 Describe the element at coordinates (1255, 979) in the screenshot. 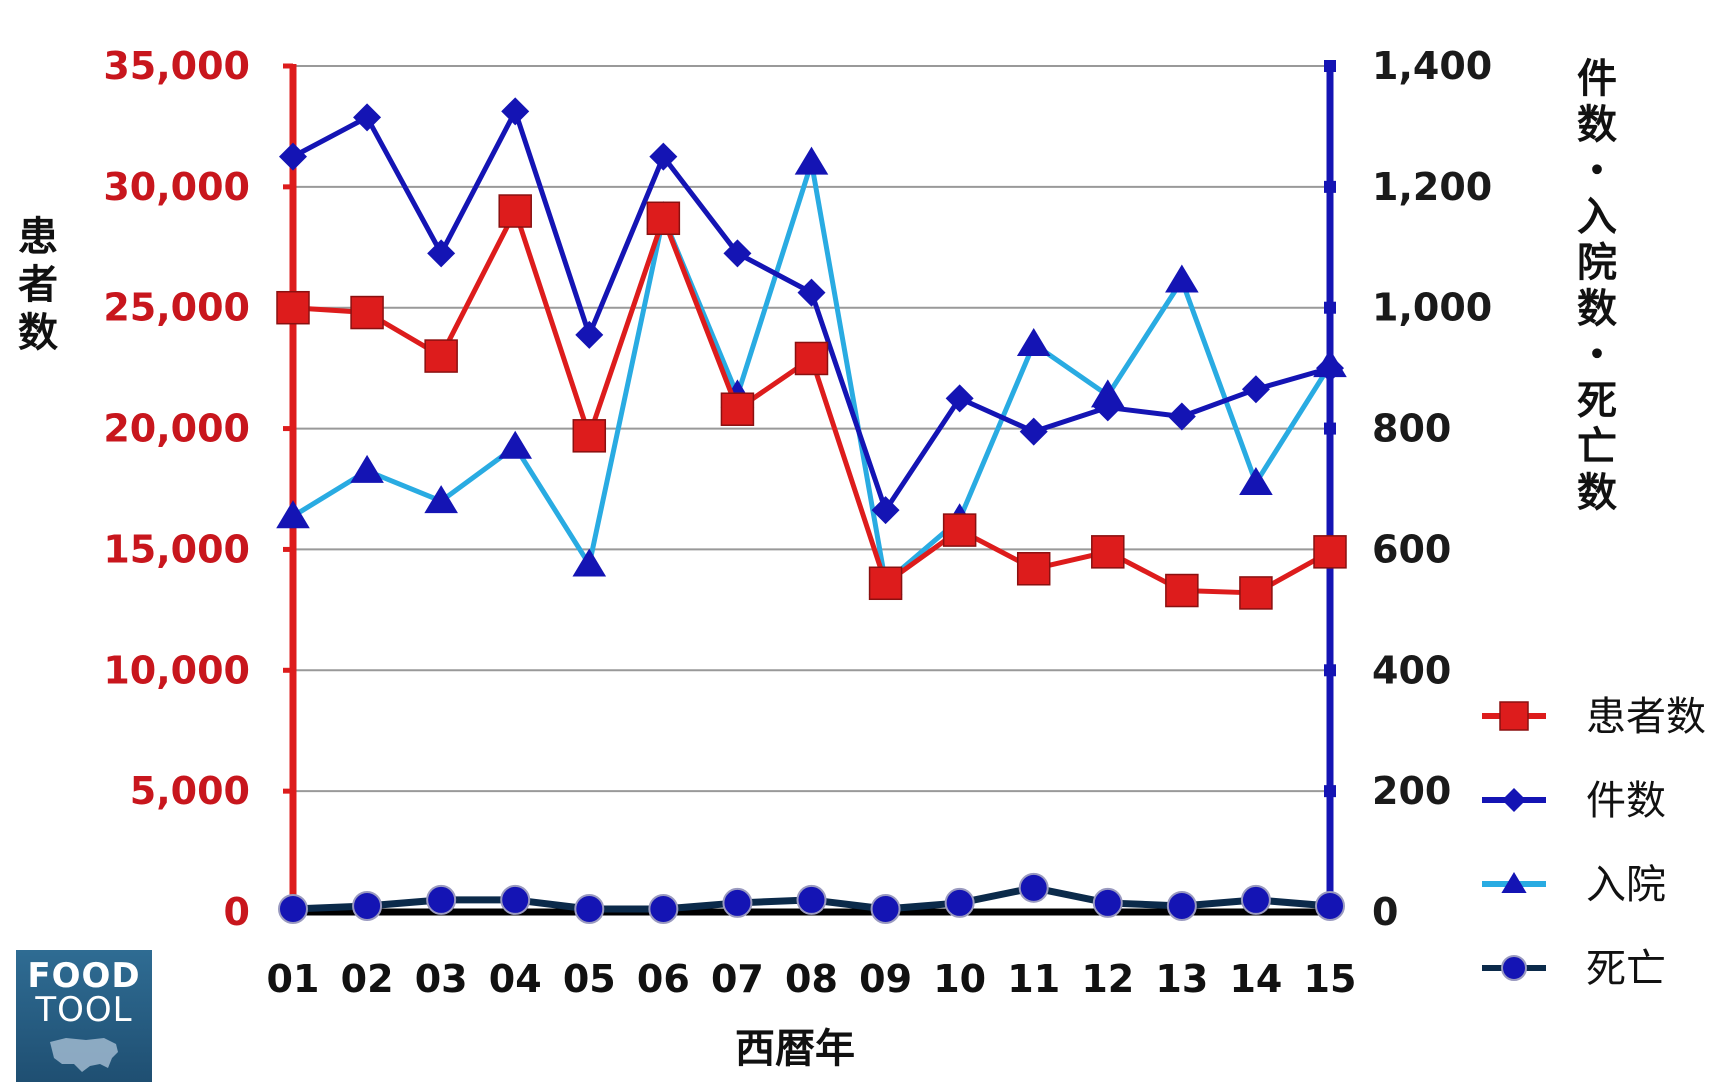

I see `x-tick-label: 14` at that location.